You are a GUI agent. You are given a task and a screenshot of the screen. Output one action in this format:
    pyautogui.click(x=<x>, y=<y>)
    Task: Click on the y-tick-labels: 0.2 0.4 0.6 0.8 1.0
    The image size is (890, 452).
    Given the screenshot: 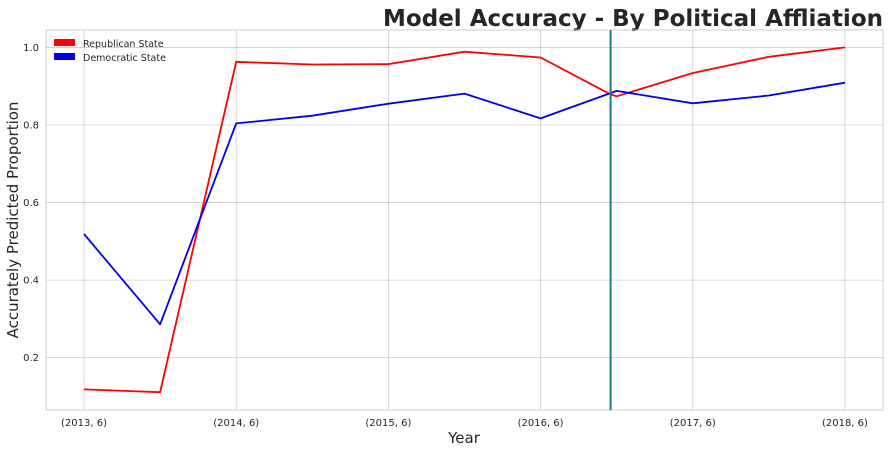 What is the action you would take?
    pyautogui.click(x=31, y=203)
    